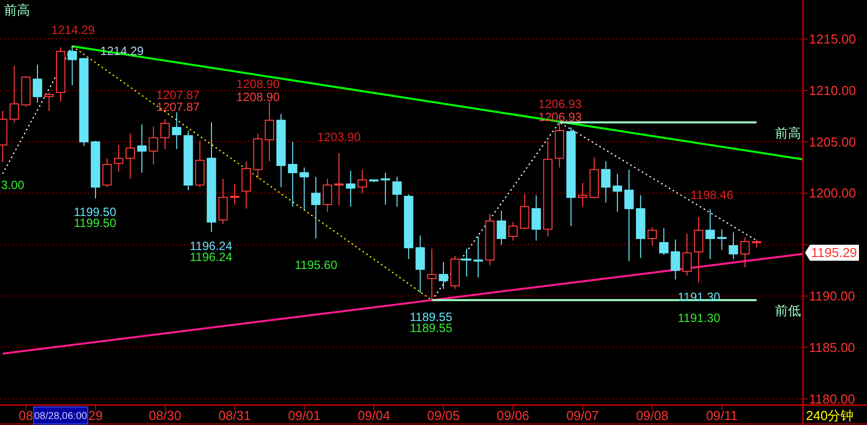 This screenshot has width=867, height=425. Describe the element at coordinates (699, 318) in the screenshot. I see `annotation: 1191.30` at that location.